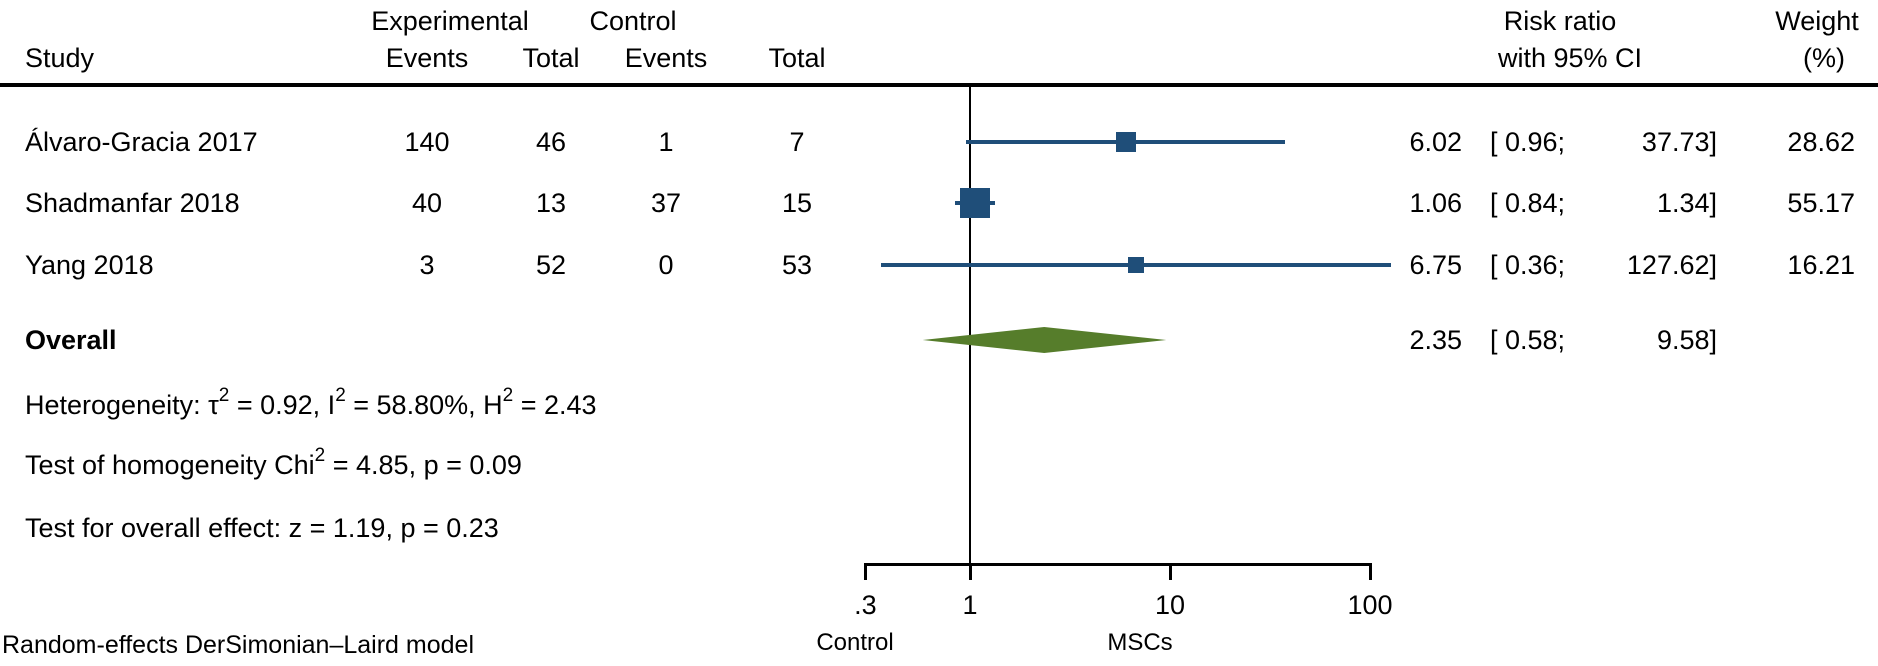 The height and width of the screenshot is (666, 1878). I want to click on header-exp-events: Events, so click(427, 58).